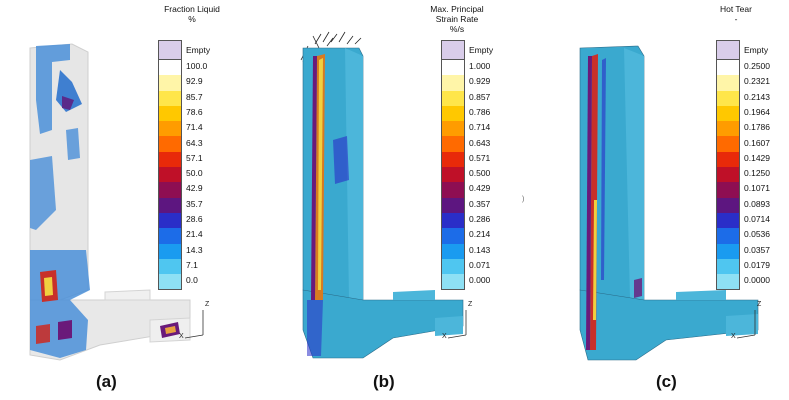  I want to click on colorbar-tick-label: 0.1964, so click(757, 111).